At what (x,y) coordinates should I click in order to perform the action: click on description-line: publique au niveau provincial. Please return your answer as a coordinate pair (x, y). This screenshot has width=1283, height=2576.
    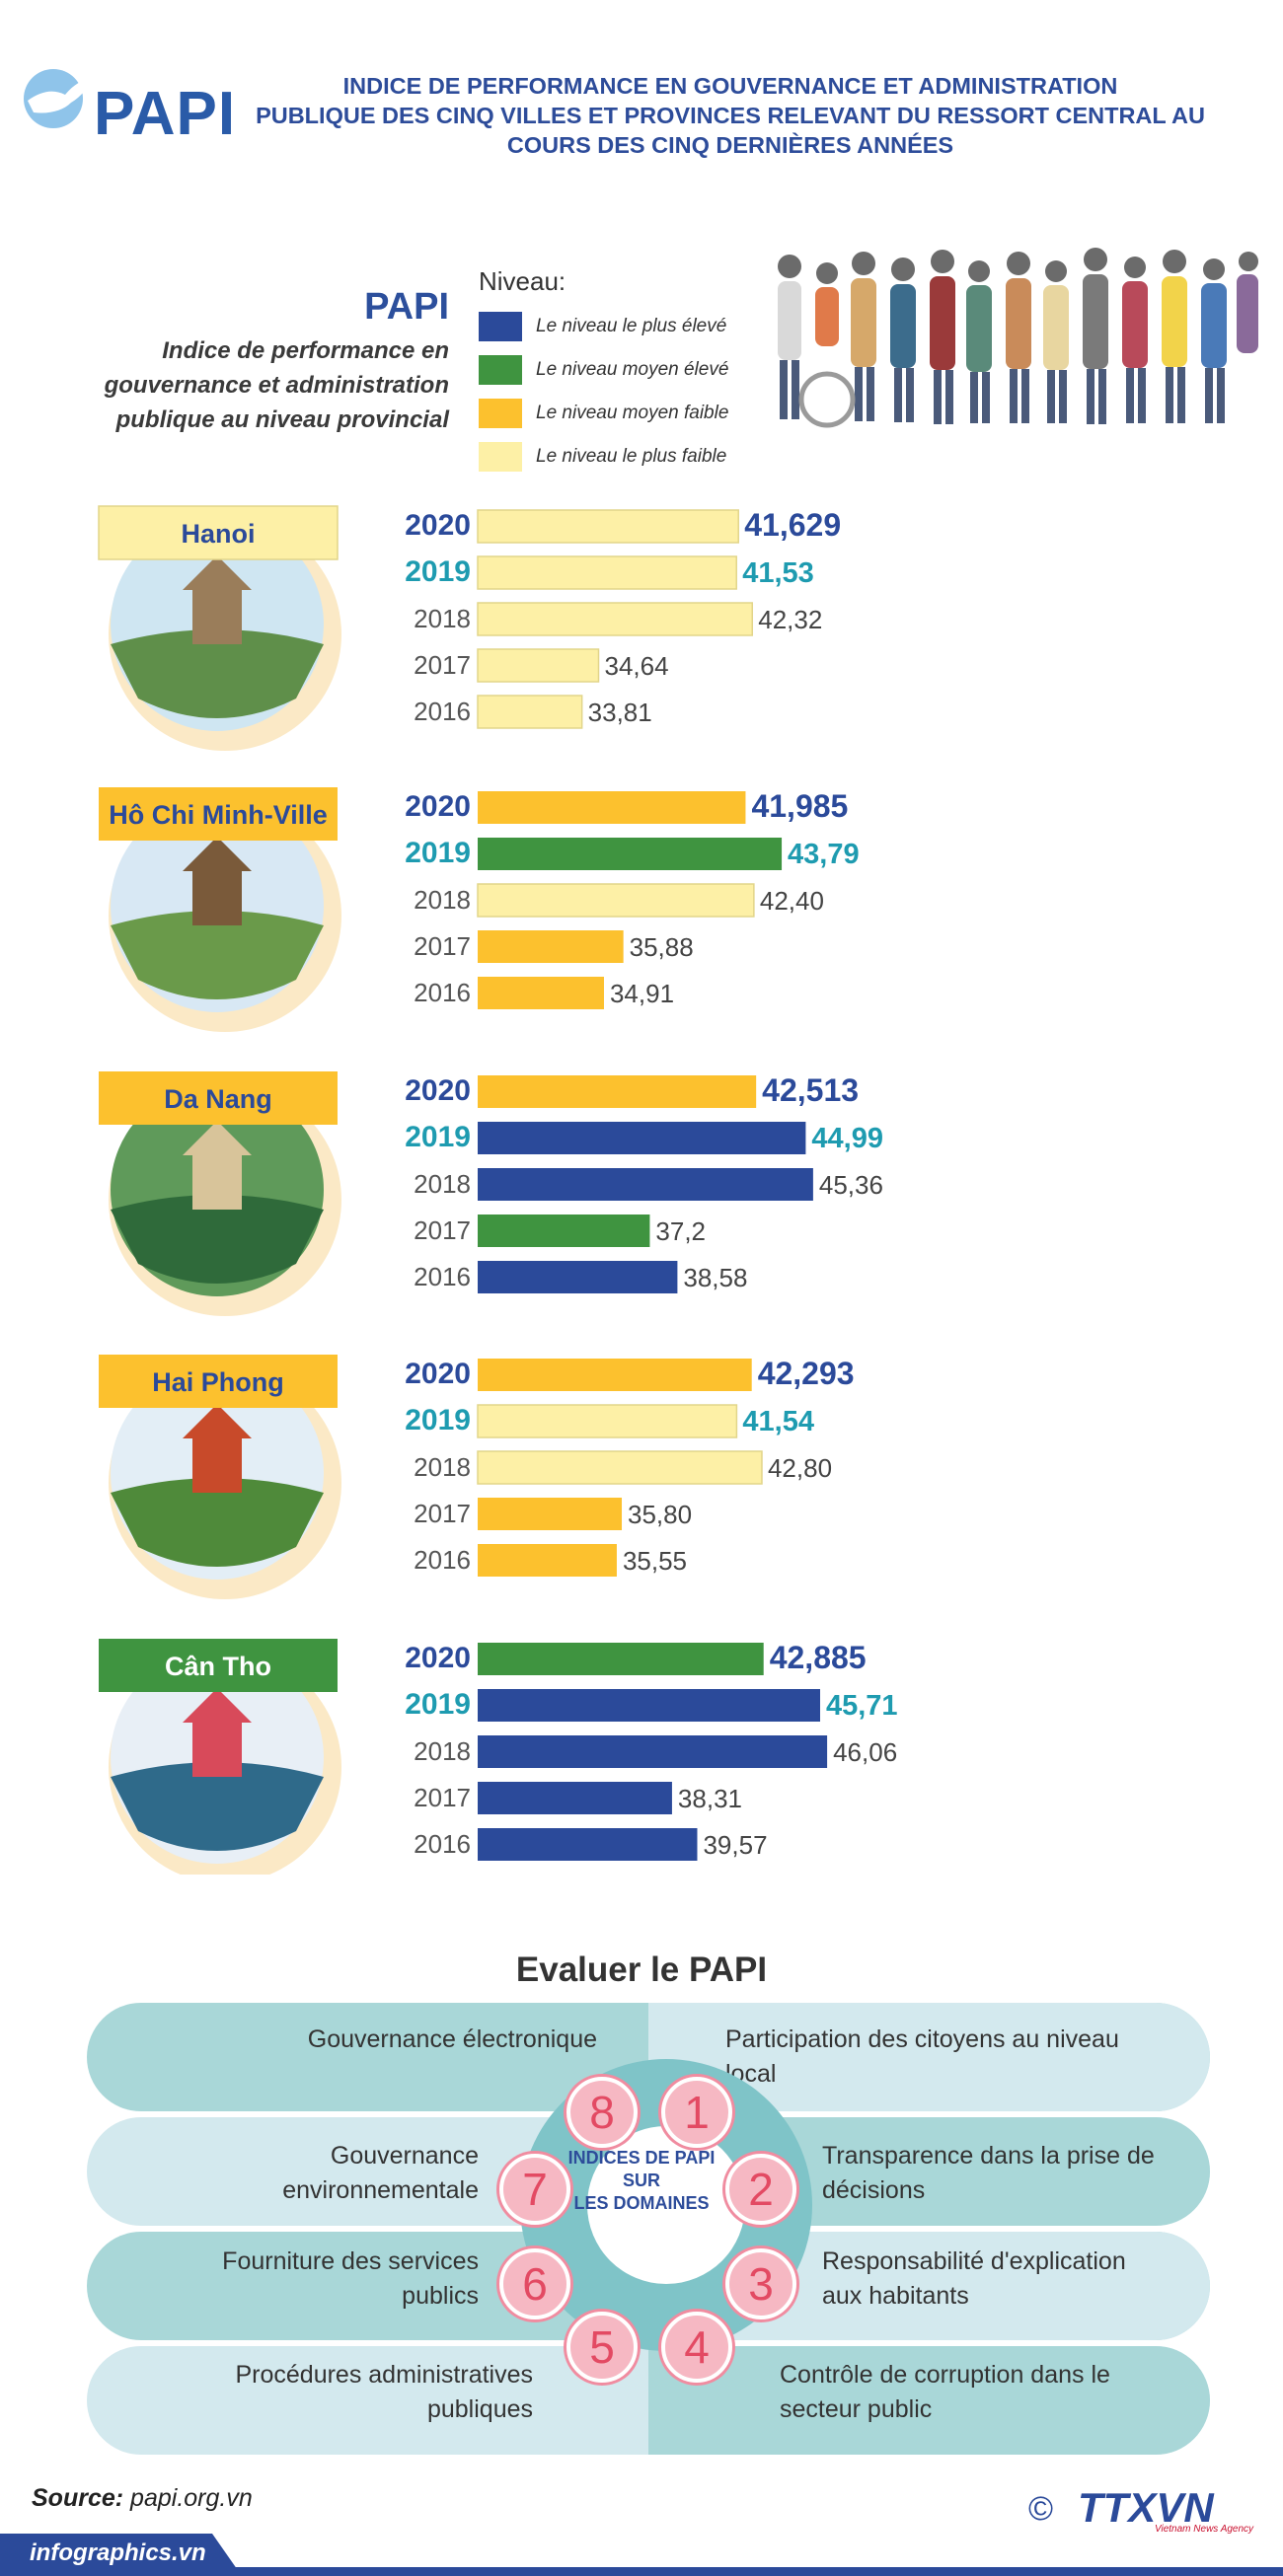
    Looking at the image, I should click on (282, 419).